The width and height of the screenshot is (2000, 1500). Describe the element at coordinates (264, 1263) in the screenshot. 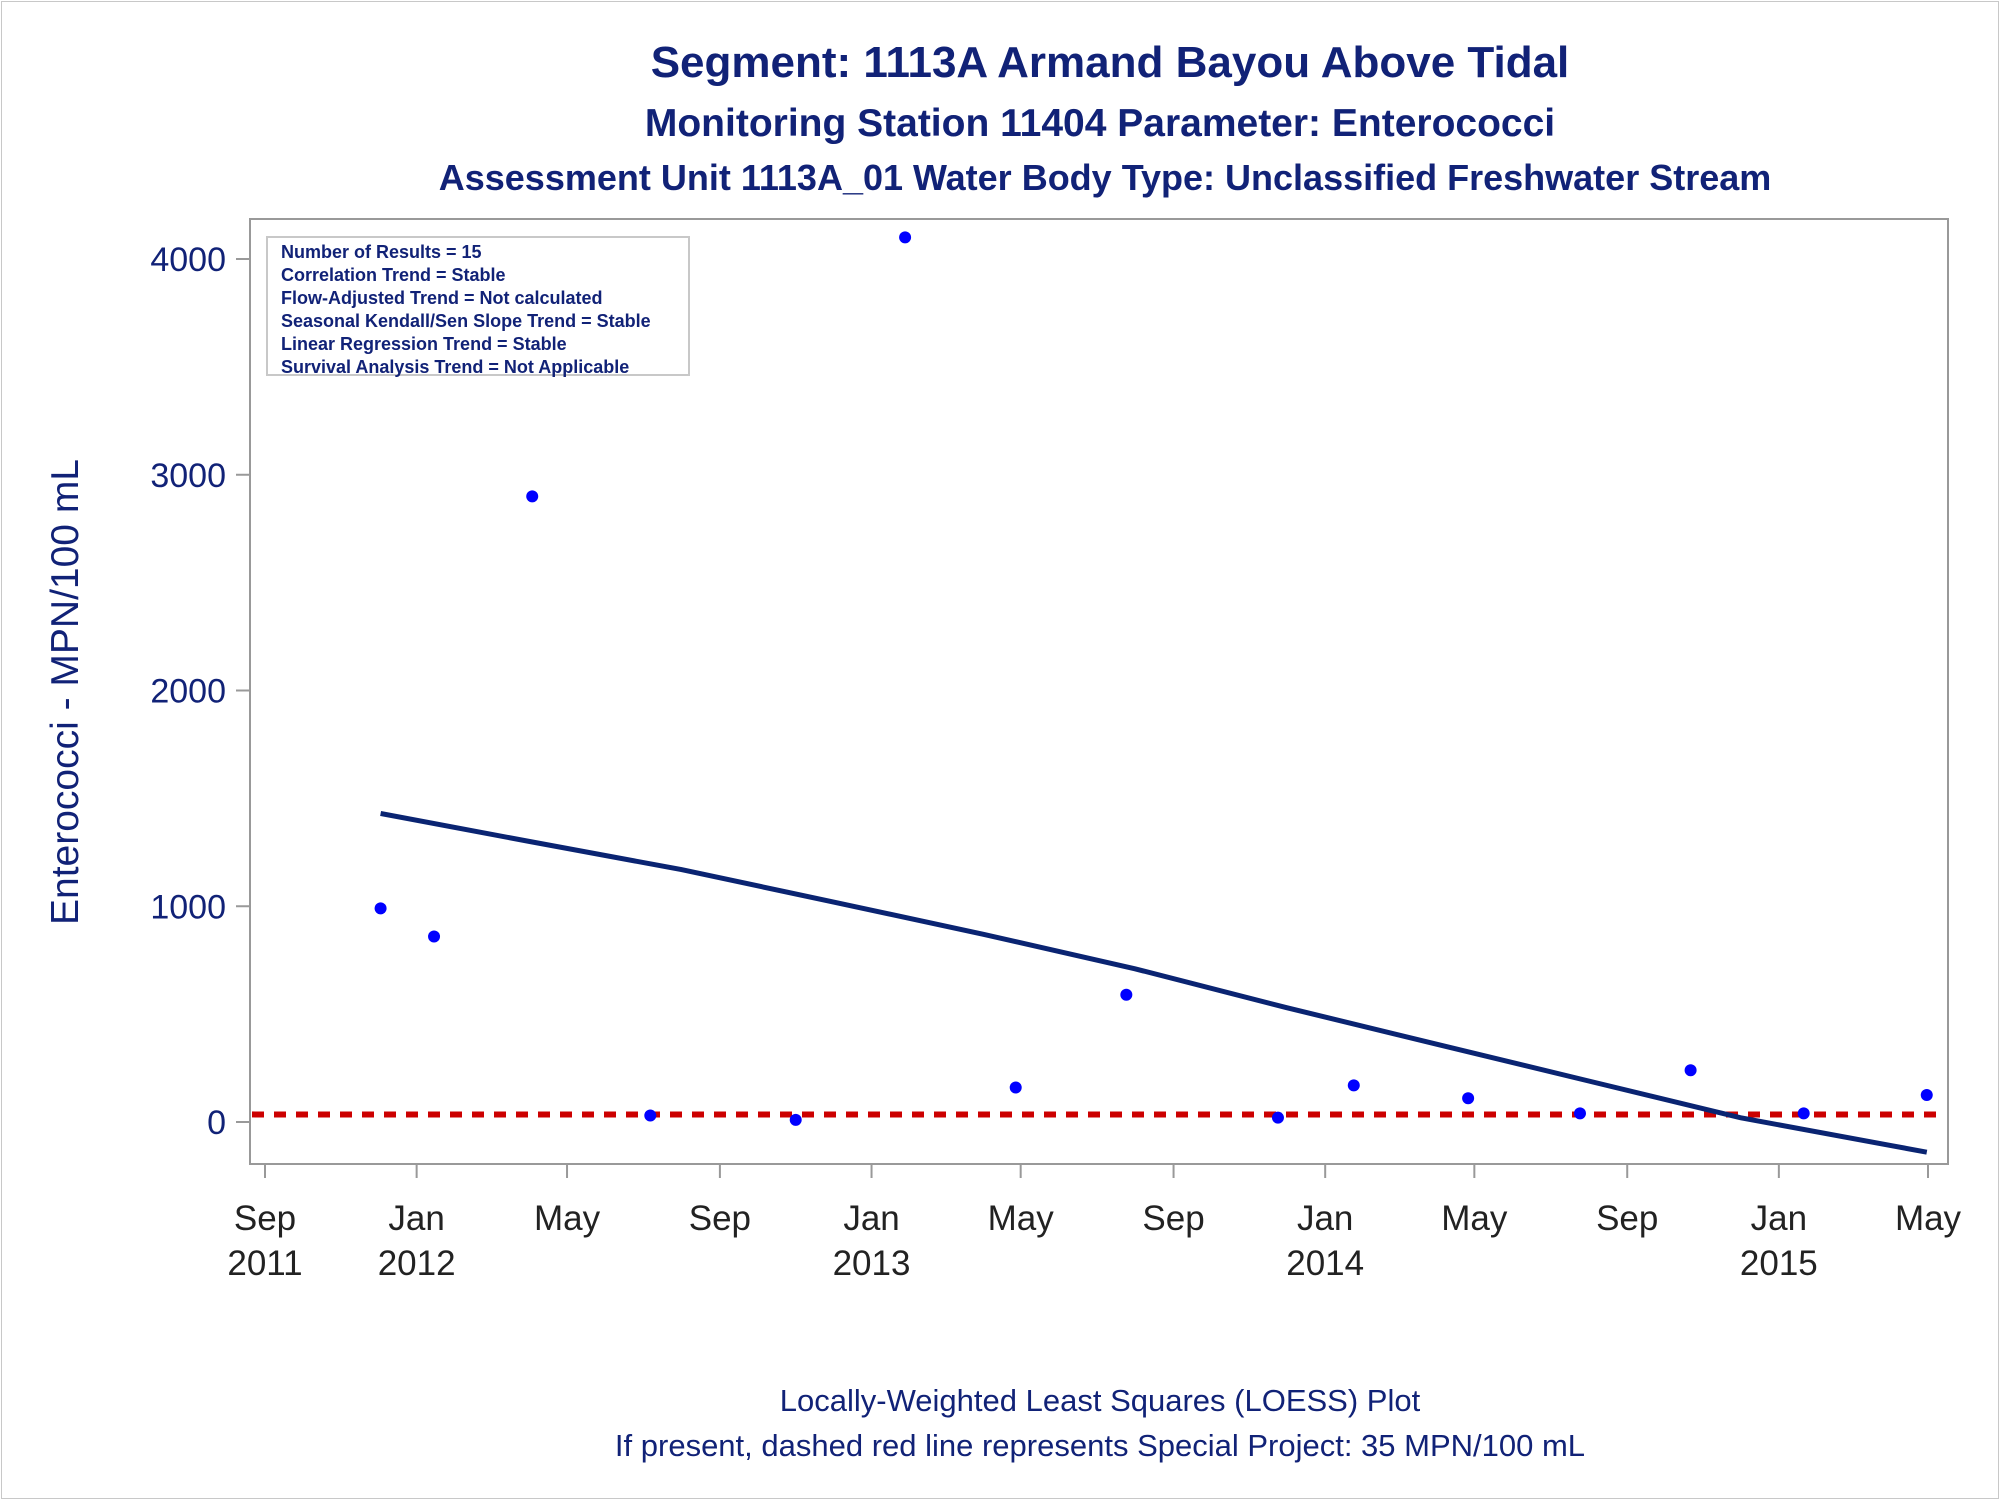

I see `x-tick-year-label: 2011` at that location.